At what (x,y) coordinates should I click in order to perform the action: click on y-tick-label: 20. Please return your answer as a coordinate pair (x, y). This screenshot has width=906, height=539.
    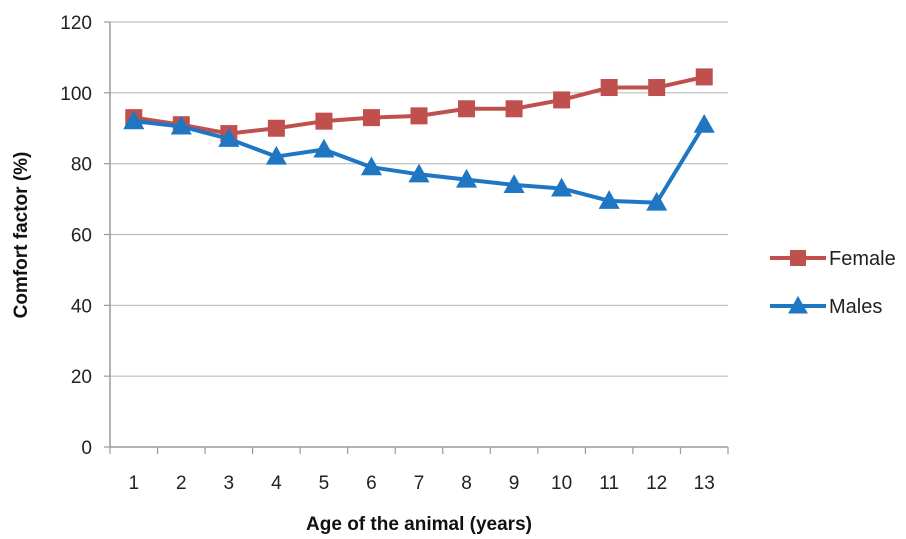
    Looking at the image, I should click on (81, 377).